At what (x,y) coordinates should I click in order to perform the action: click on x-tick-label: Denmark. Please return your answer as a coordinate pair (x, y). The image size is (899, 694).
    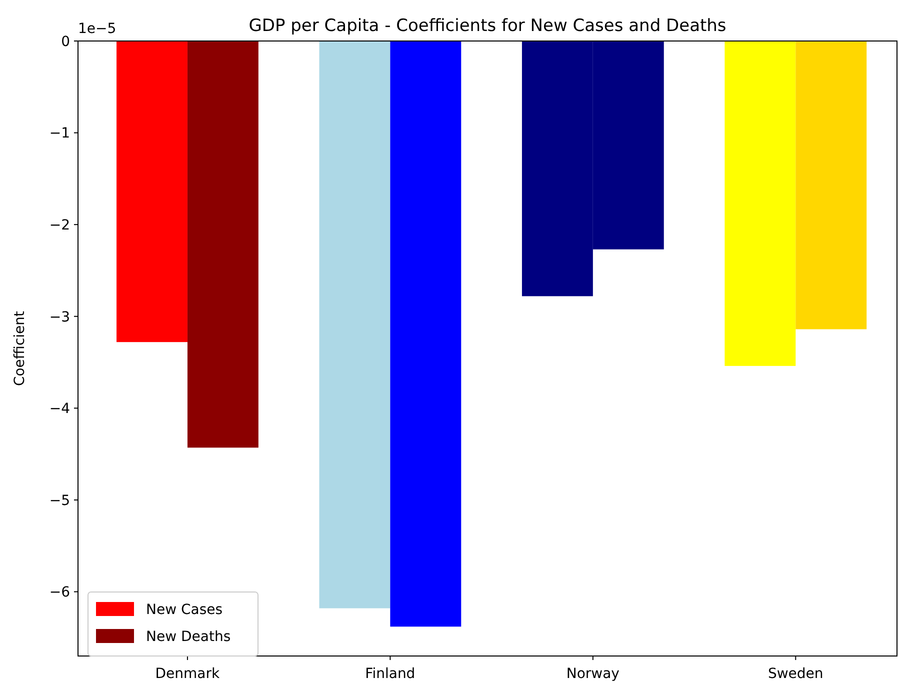
    Looking at the image, I should click on (188, 674).